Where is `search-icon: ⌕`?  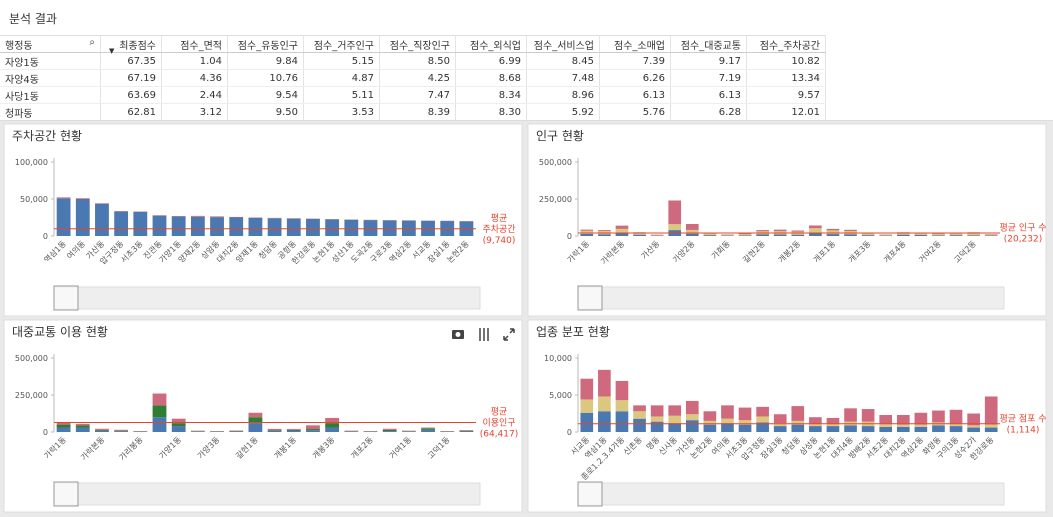 search-icon: ⌕ is located at coordinates (92, 42).